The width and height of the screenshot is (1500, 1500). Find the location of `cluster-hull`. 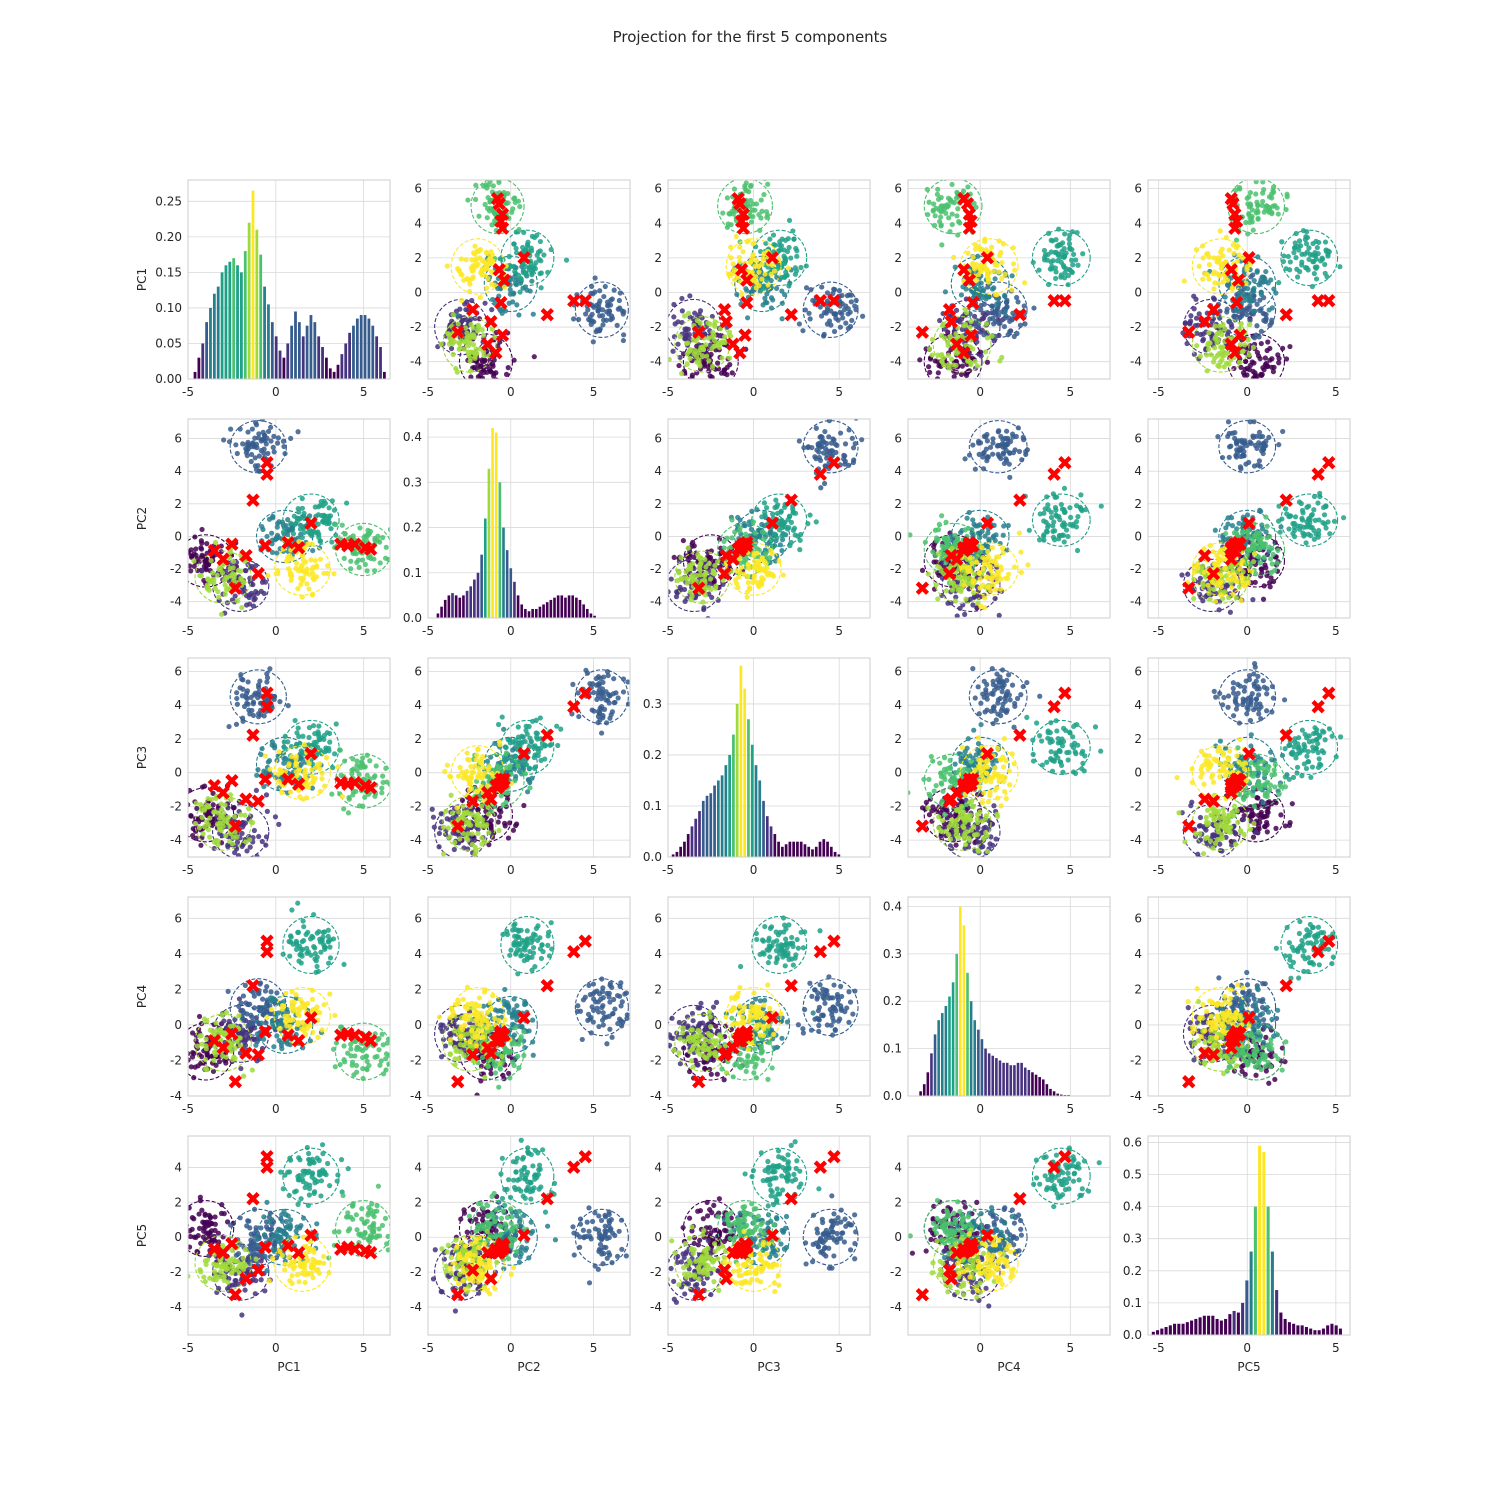

cluster-hull is located at coordinates (258, 447).